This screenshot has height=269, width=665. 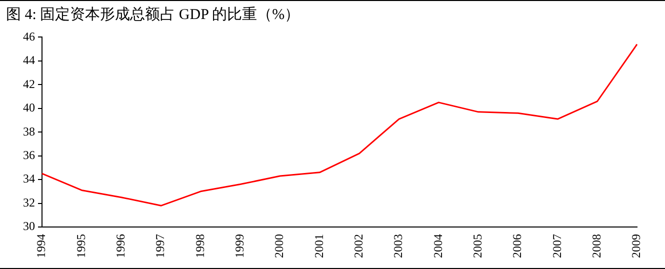 I want to click on y-tick-label: 38, so click(x=29, y=131).